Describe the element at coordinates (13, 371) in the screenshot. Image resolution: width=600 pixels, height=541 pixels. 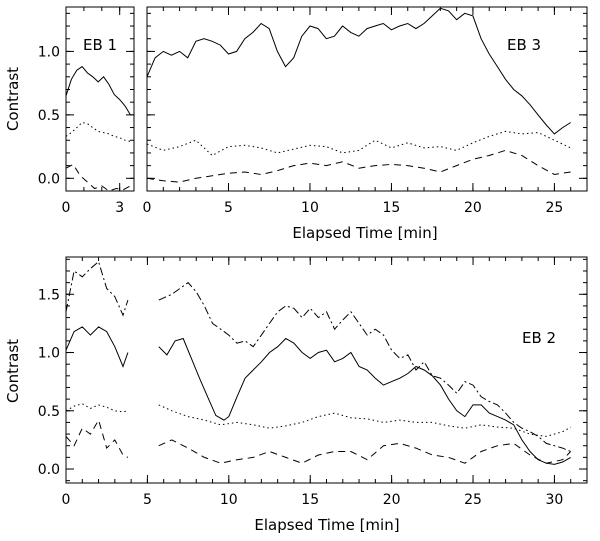
I see `y-axis-label-bottom: Contrast` at that location.